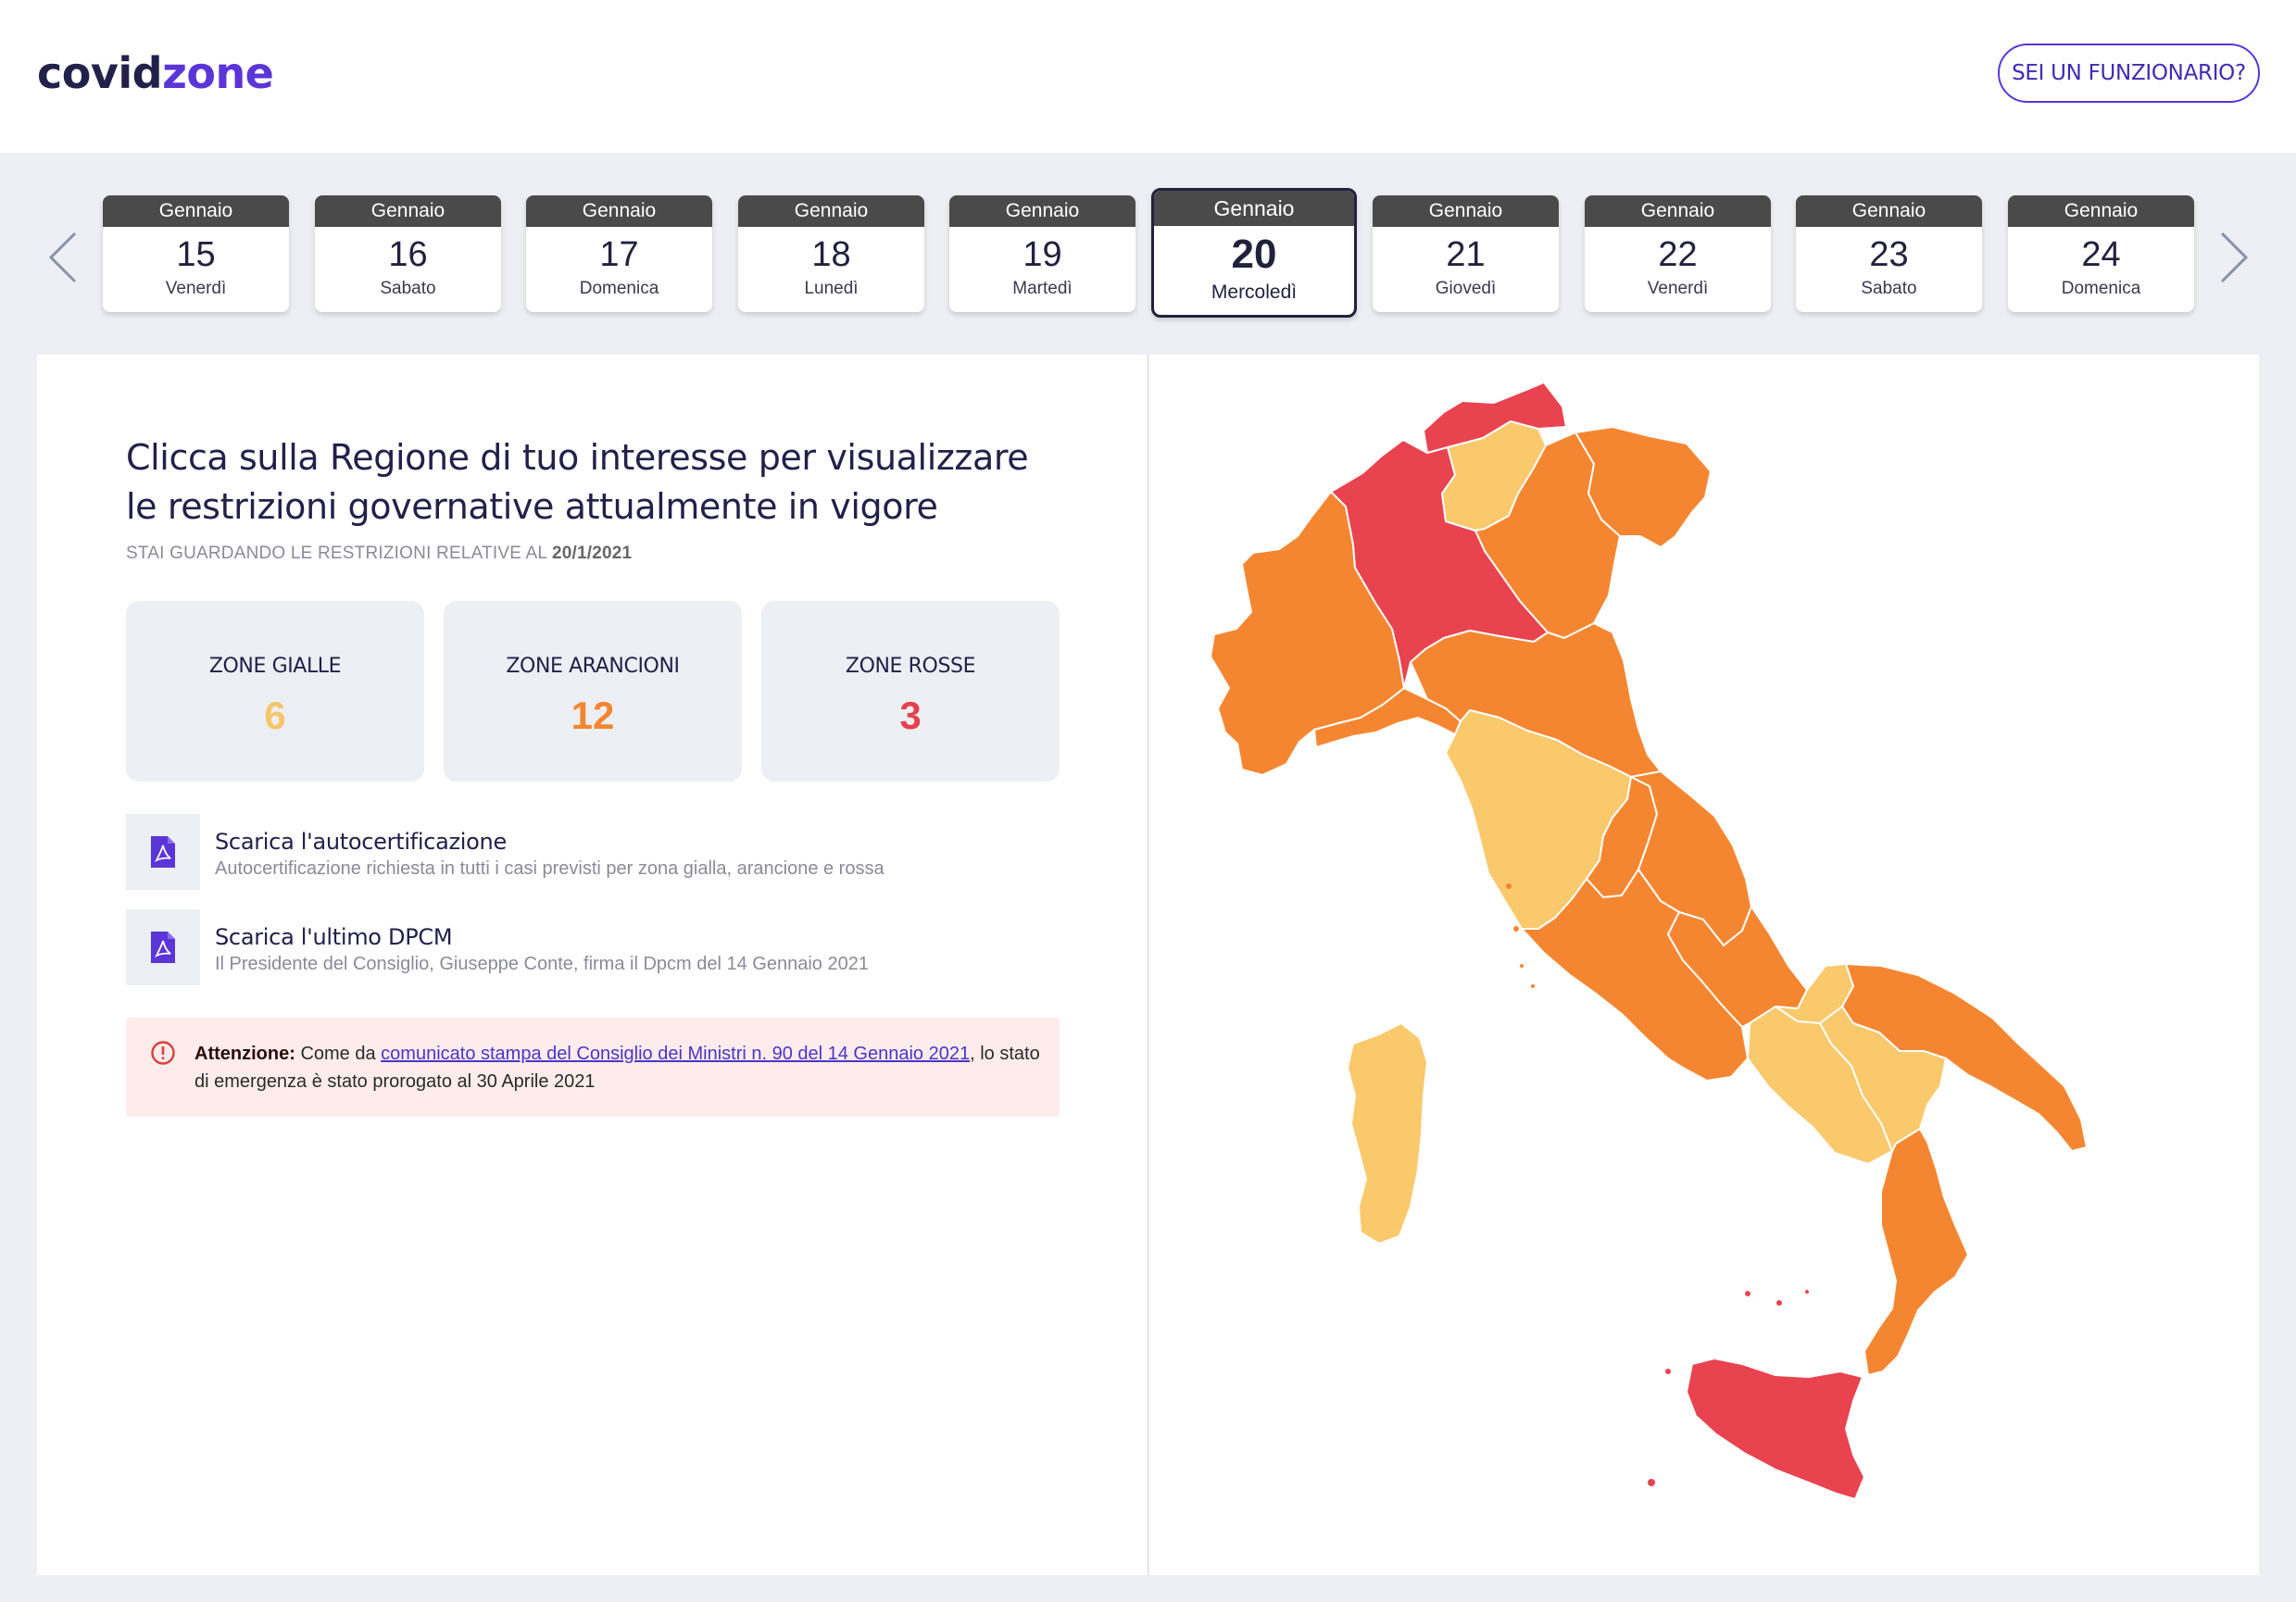  Describe the element at coordinates (244, 1054) in the screenshot. I see `alert-label: Attenzione:` at that location.